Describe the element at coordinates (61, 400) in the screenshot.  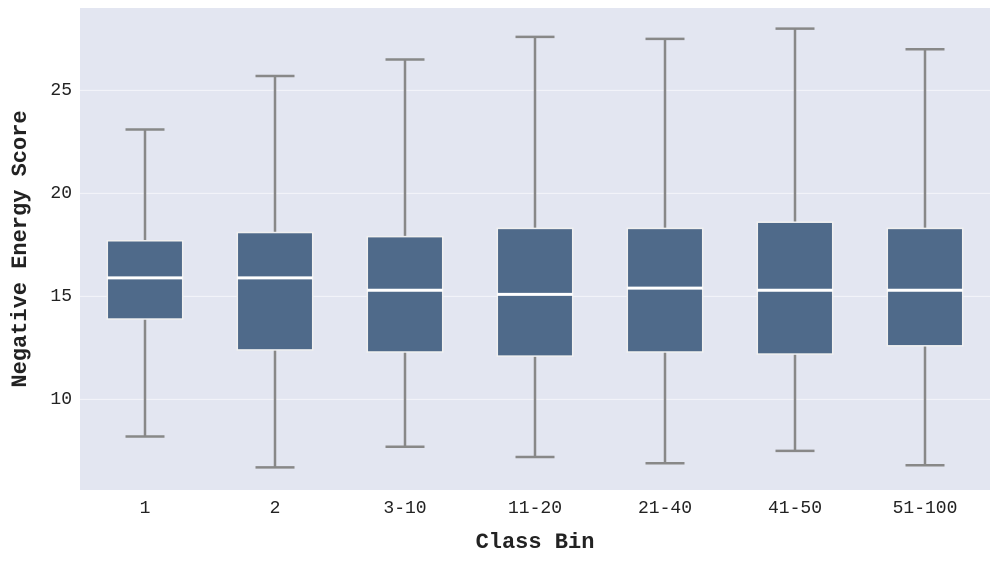
I see `y-tick-label: 10` at that location.